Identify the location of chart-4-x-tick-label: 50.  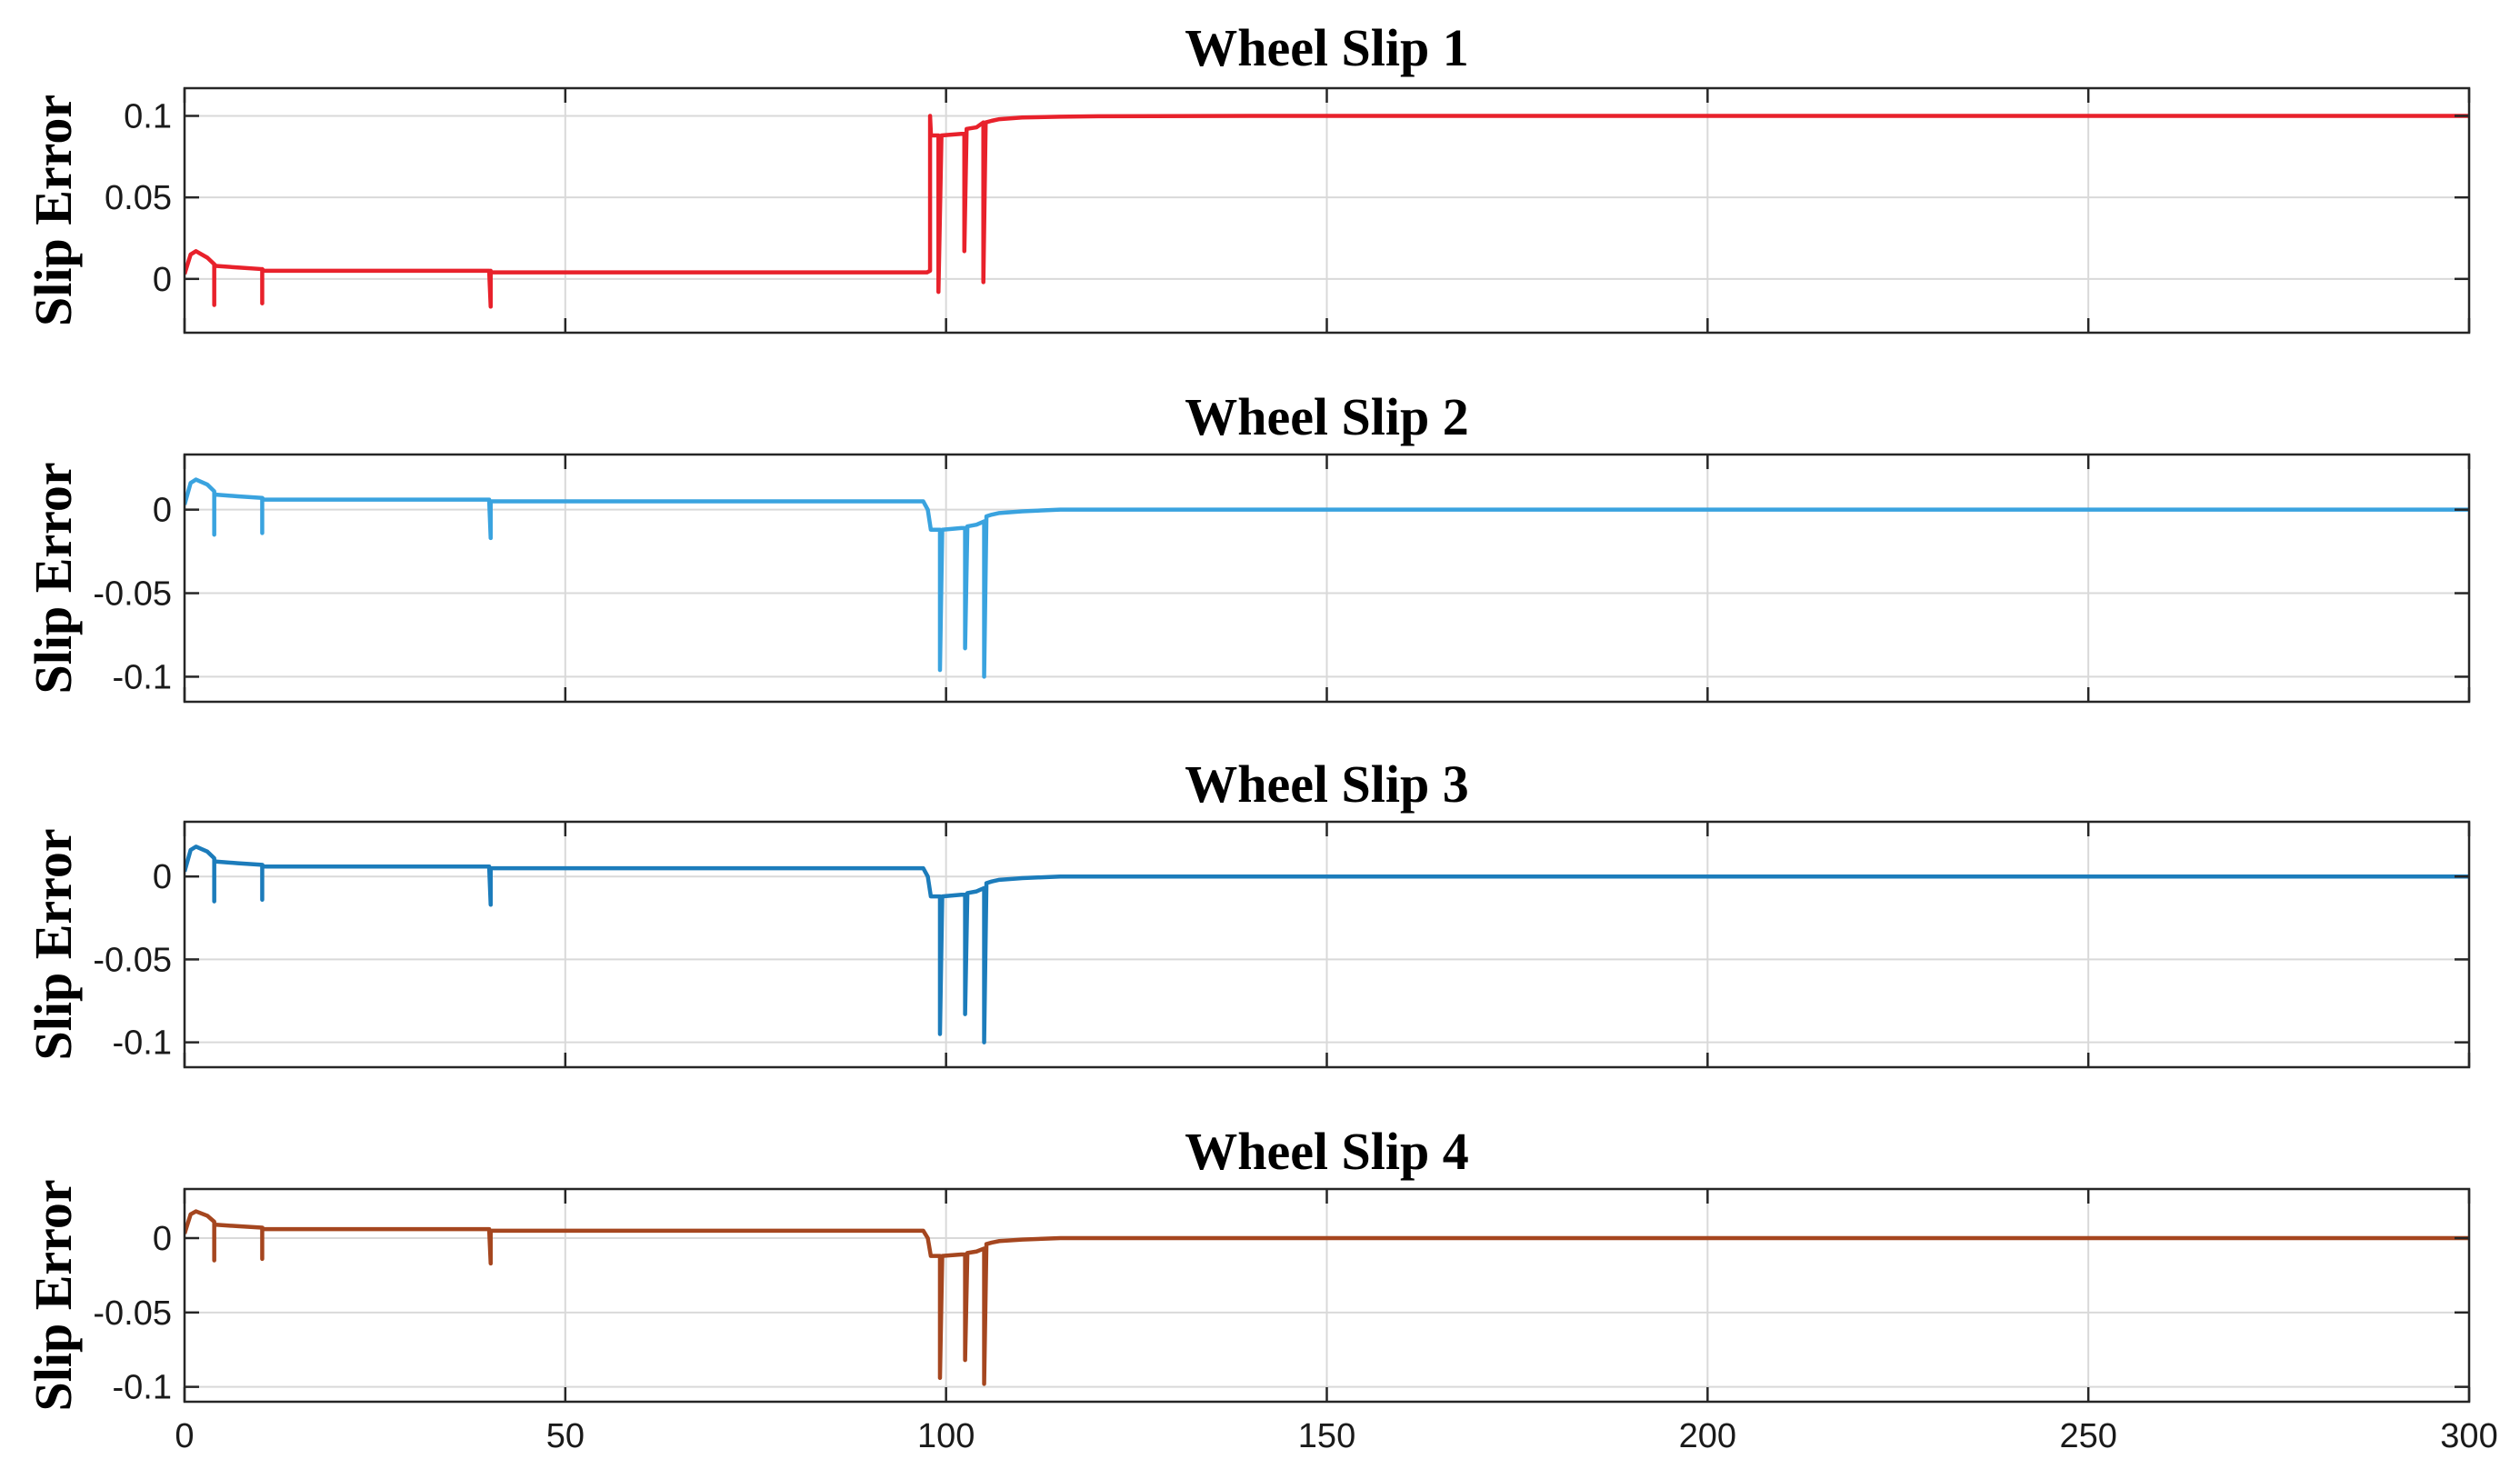
(565, 1436).